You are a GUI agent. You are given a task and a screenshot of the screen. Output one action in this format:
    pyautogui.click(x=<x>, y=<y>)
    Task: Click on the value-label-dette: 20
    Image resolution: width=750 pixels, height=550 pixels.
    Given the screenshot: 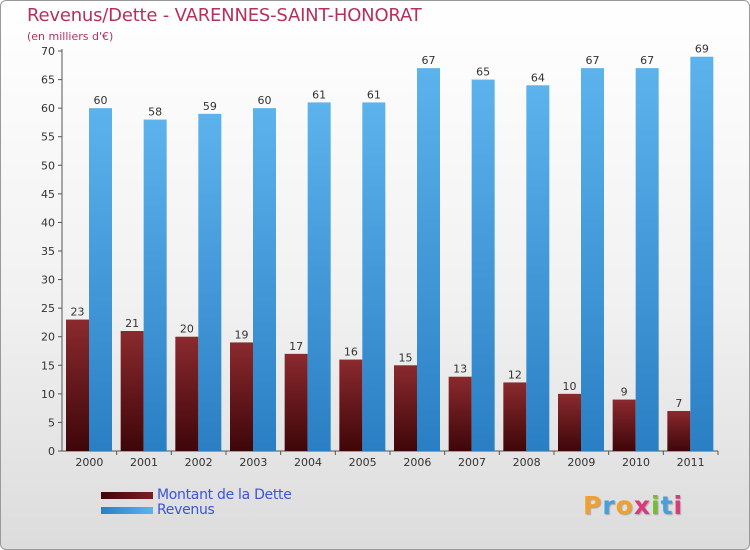 What is the action you would take?
    pyautogui.click(x=187, y=329)
    